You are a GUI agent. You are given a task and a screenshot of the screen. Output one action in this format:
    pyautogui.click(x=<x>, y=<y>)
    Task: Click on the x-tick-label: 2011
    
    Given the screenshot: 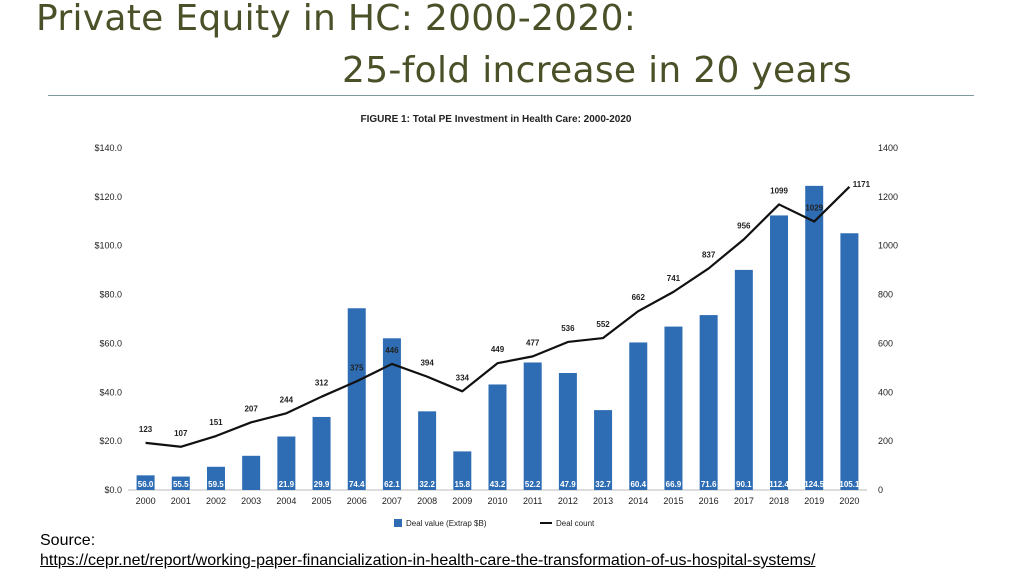 What is the action you would take?
    pyautogui.click(x=532, y=501)
    